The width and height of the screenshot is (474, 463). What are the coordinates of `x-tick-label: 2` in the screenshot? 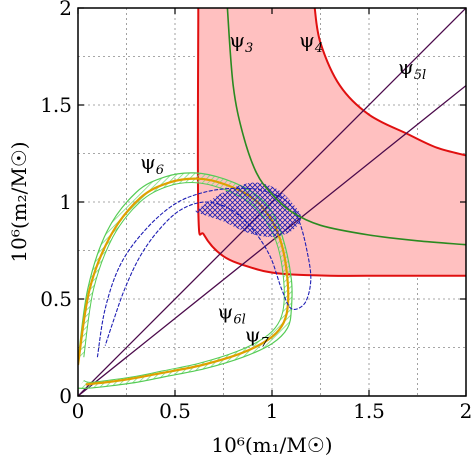 It's located at (466, 411).